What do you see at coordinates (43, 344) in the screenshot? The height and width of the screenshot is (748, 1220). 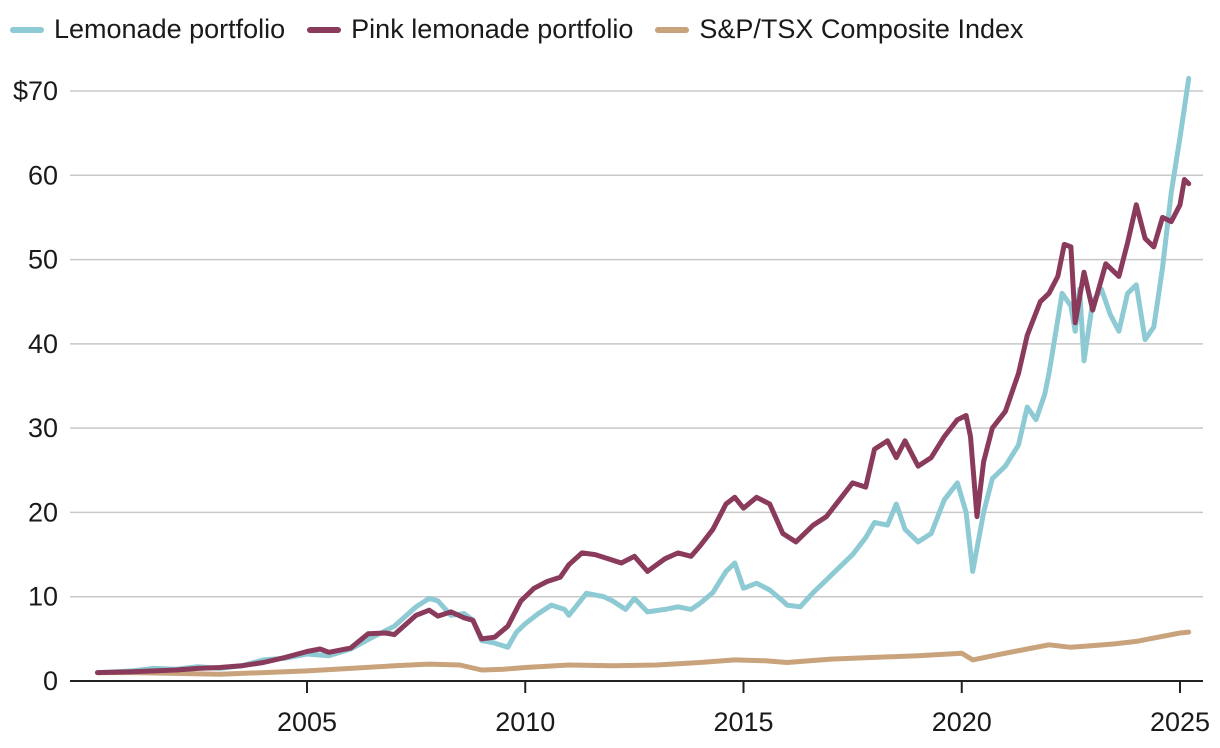 I see `y-tick-label: 40` at bounding box center [43, 344].